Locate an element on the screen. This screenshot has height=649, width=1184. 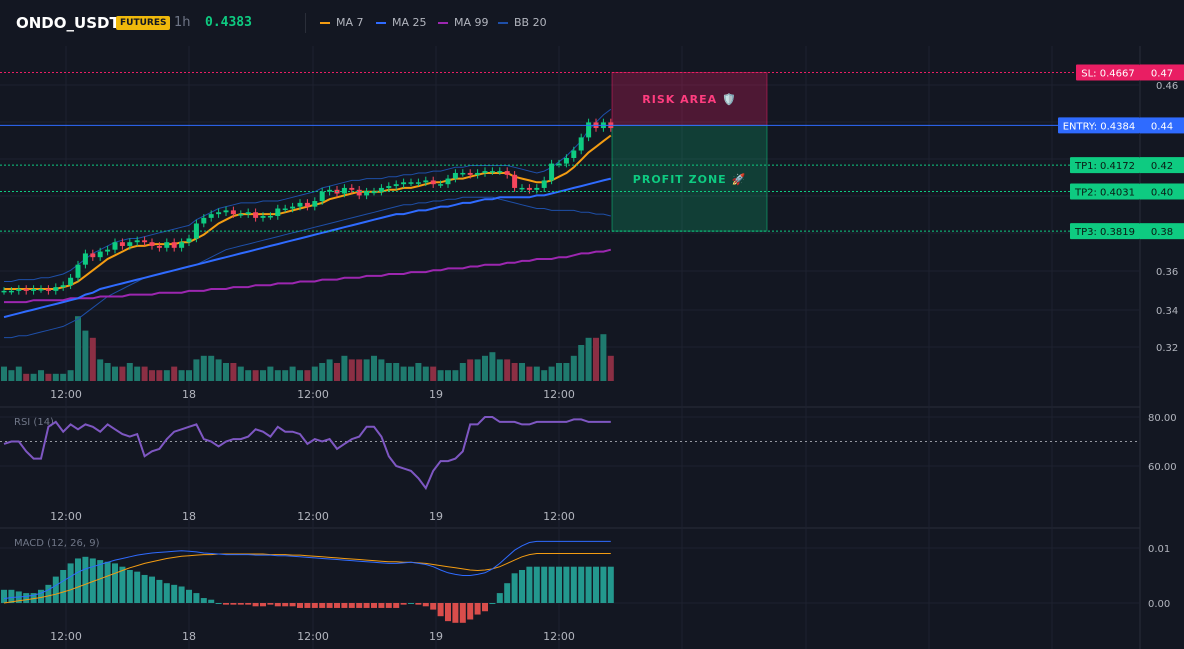
ma99-line is located at coordinates (308, 276).